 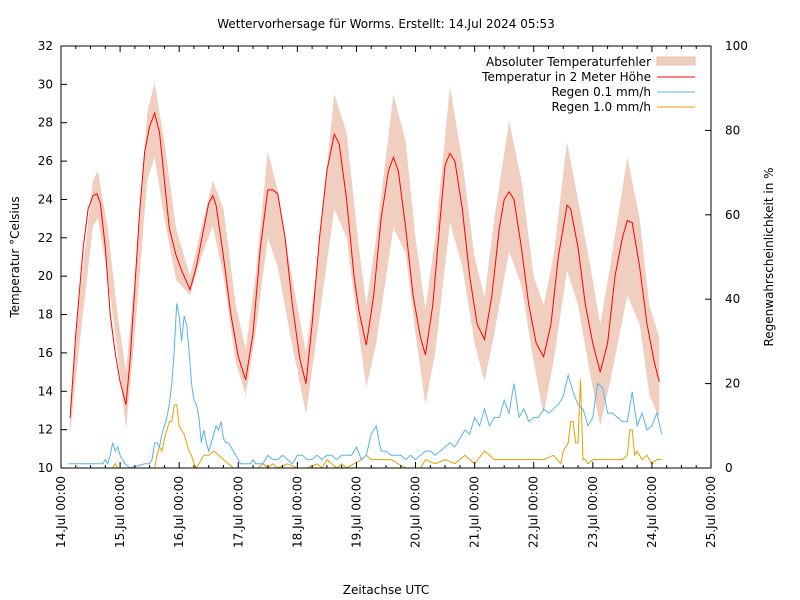 I want to click on y-tick-label: 18, so click(x=45, y=315).